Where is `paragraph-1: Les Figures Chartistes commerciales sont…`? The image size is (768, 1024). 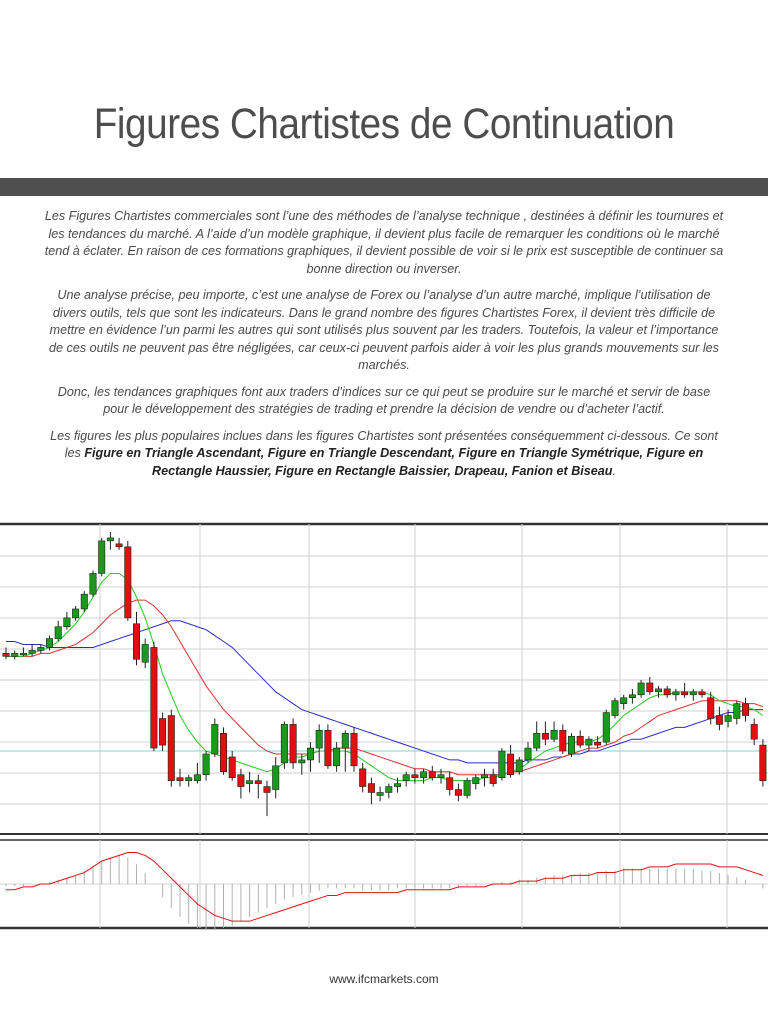
paragraph-1: Les Figures Chartistes commerciales sont… is located at coordinates (384, 242).